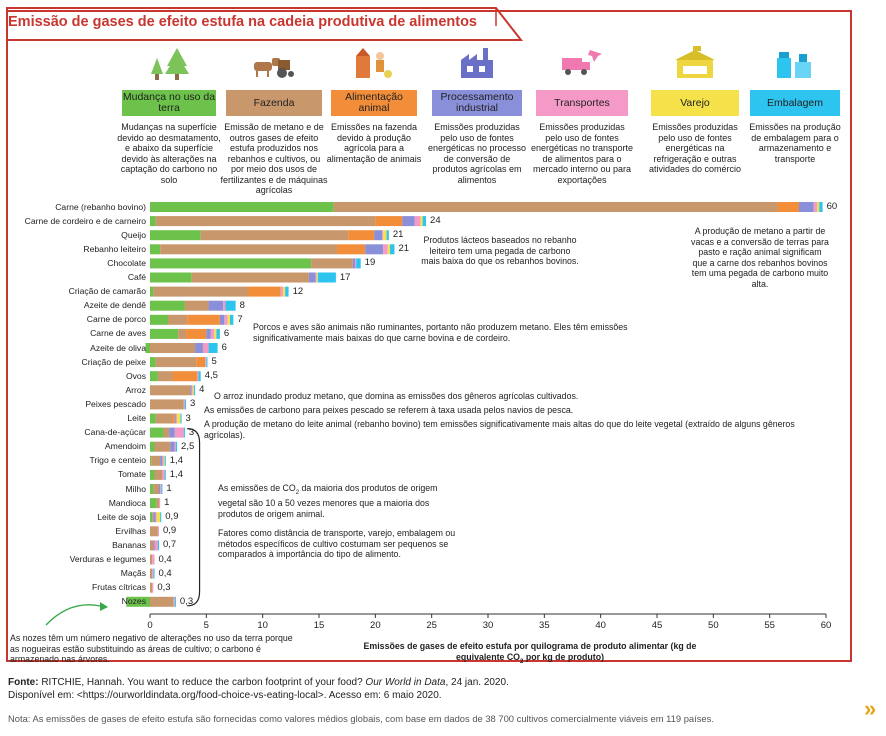 This screenshot has width=886, height=736. What do you see at coordinates (176, 460) in the screenshot?
I see `row-total-label: 1,4` at bounding box center [176, 460].